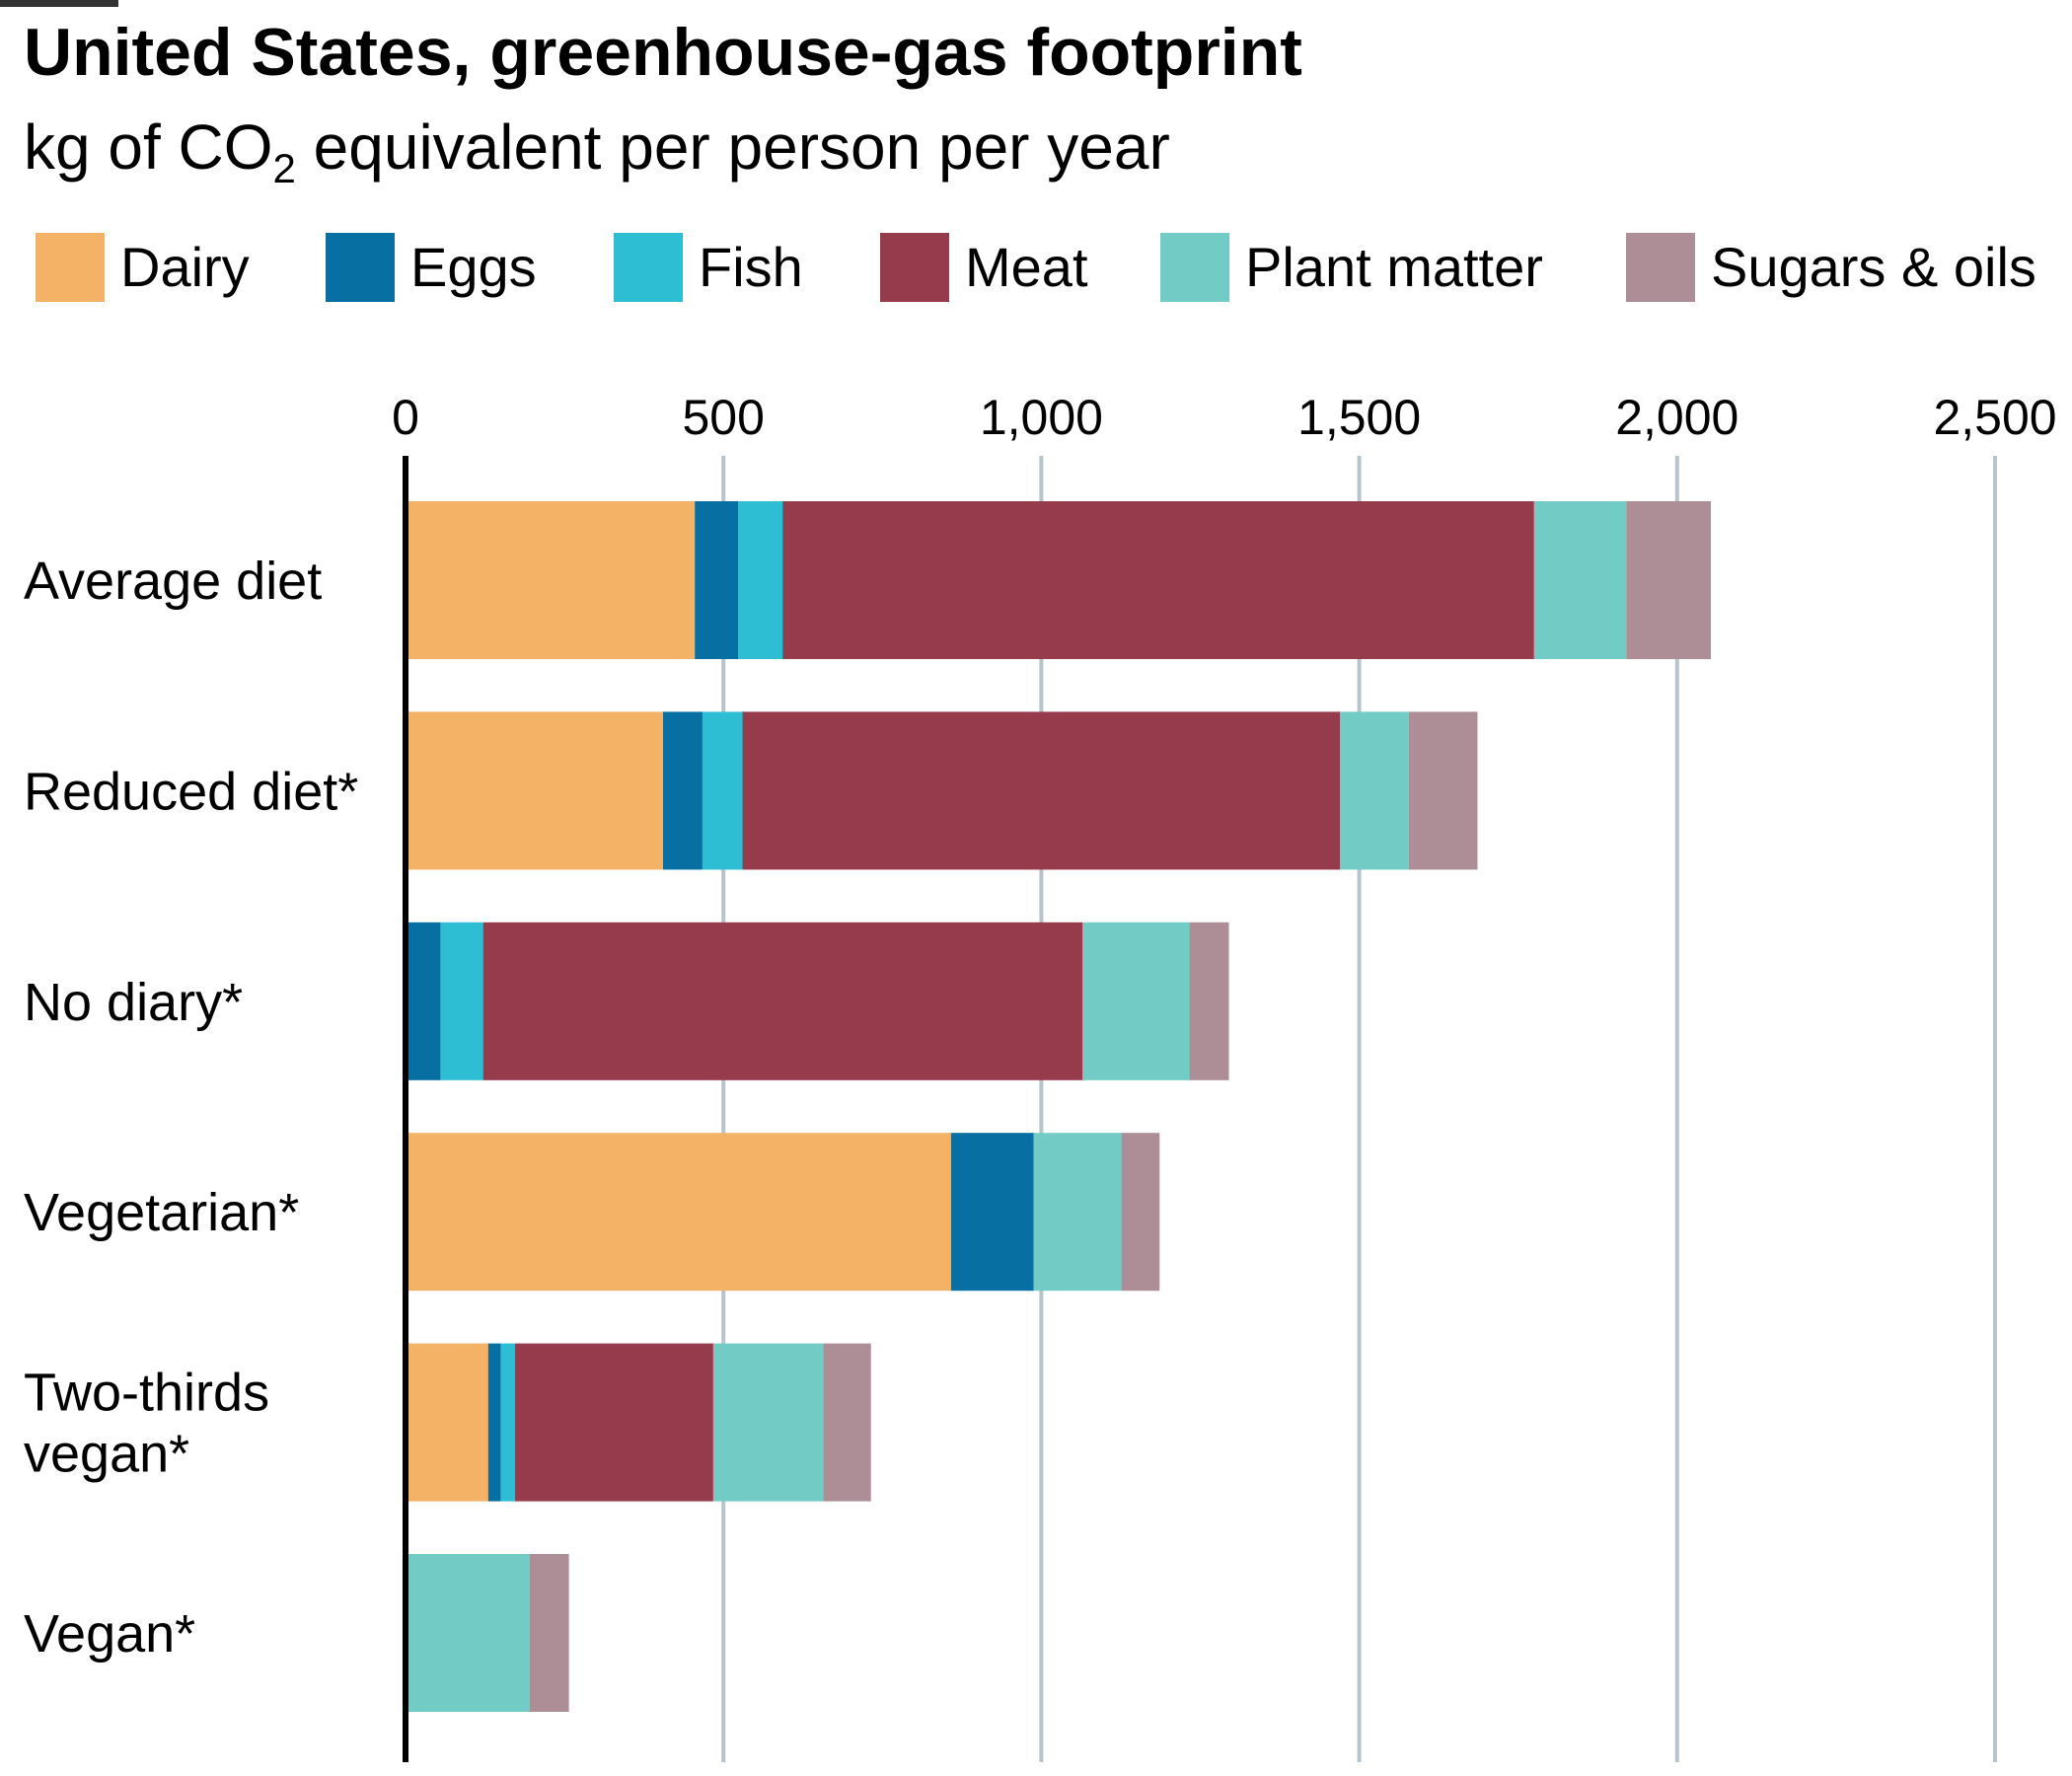 The width and height of the screenshot is (2072, 1776). I want to click on category-label-line: Reduced diet*, so click(191, 792).